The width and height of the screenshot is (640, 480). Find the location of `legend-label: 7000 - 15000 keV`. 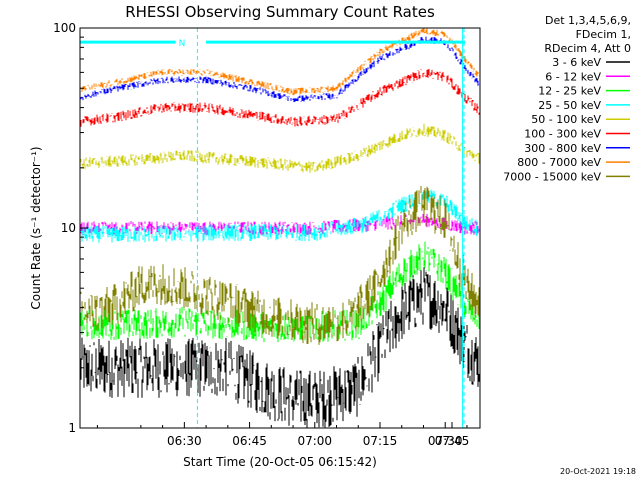

legend-label: 7000 - 15000 keV is located at coordinates (552, 176).